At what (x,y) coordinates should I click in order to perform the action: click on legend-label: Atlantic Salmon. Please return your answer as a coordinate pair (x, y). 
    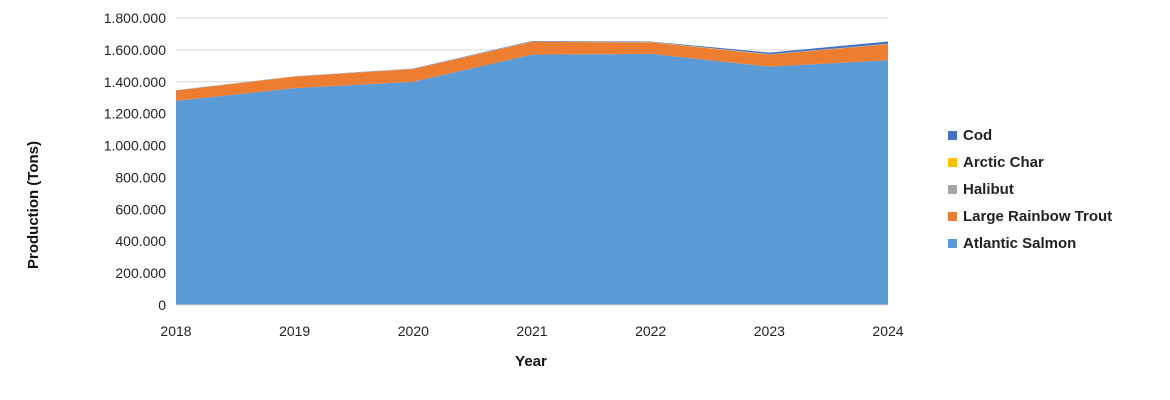
    Looking at the image, I should click on (1019, 243).